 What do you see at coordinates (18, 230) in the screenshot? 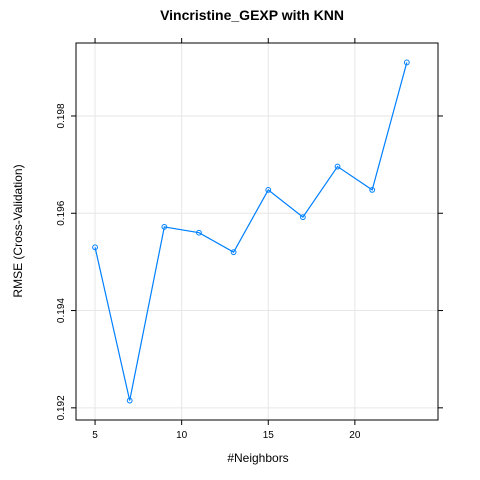
I see `y-axis-label: RMSE (Cross-Validation)` at bounding box center [18, 230].